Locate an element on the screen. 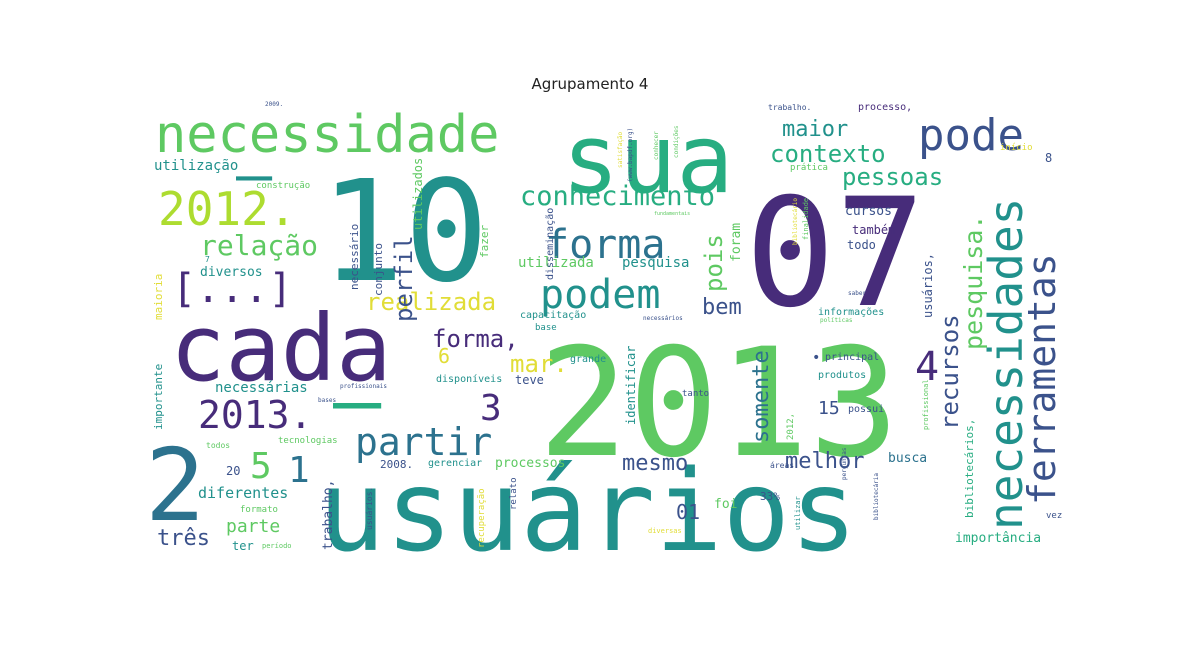  word-somente-37: somente is located at coordinates (761, 396).